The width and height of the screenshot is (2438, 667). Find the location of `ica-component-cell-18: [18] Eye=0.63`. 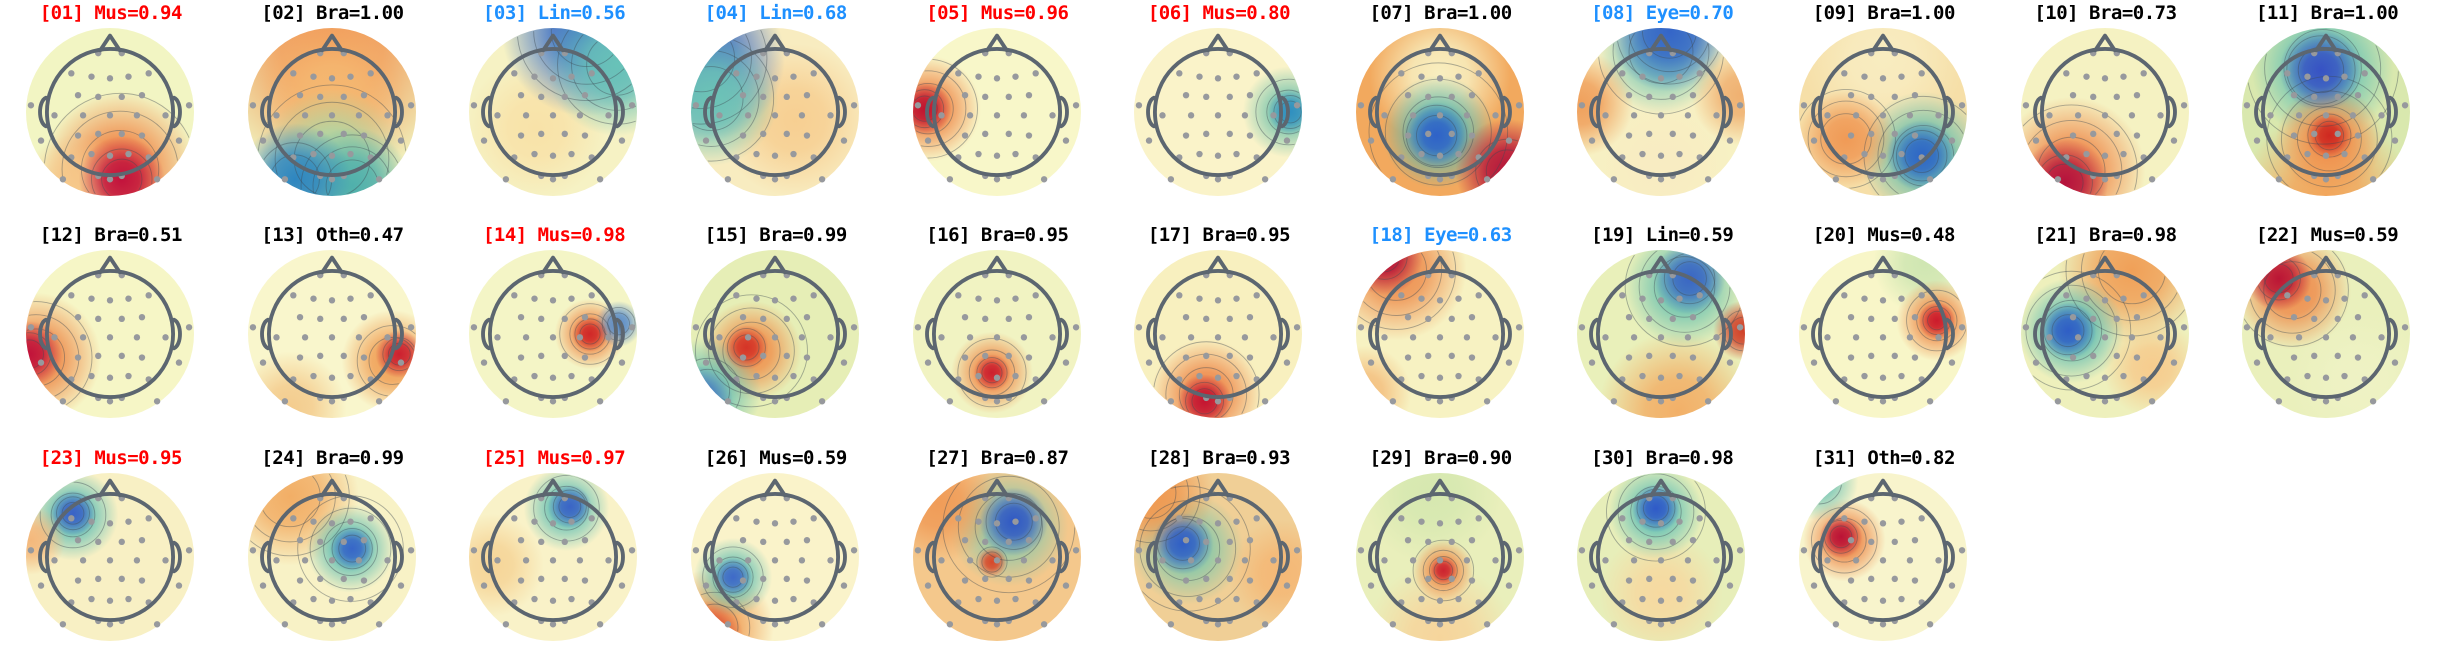

ica-component-cell-18: [18] Eye=0.63 is located at coordinates (1441, 333).